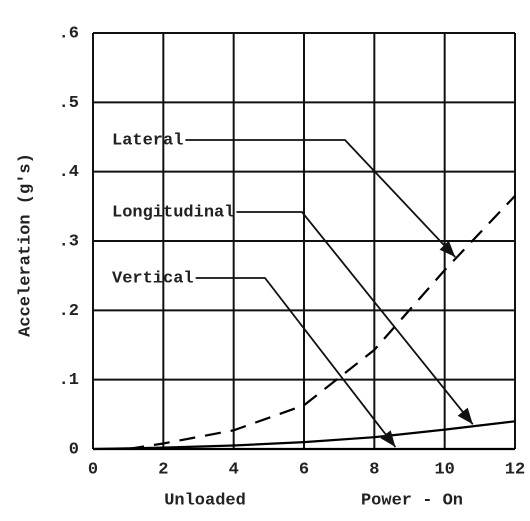 The image size is (530, 521). What do you see at coordinates (163, 469) in the screenshot?
I see `x-tick-label: 2` at bounding box center [163, 469].